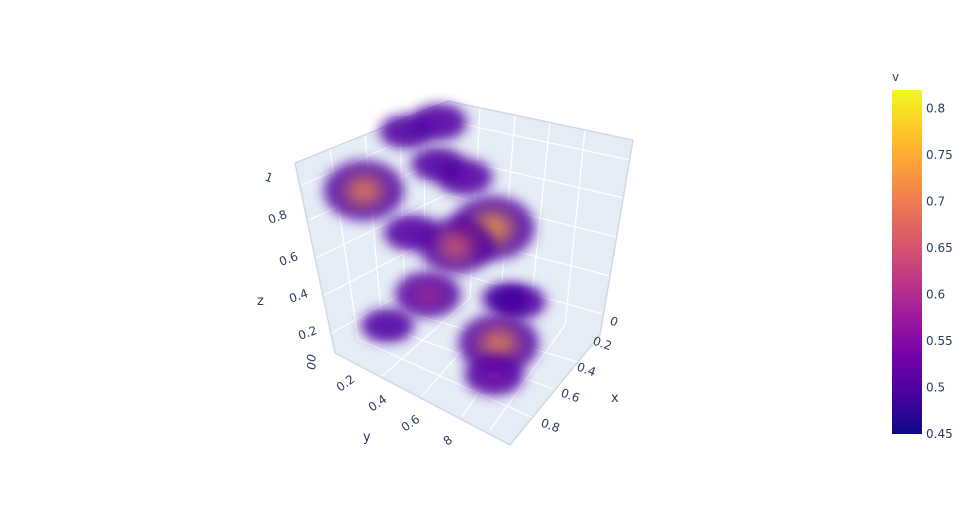  I want to click on x-axis-label: x, so click(615, 398).